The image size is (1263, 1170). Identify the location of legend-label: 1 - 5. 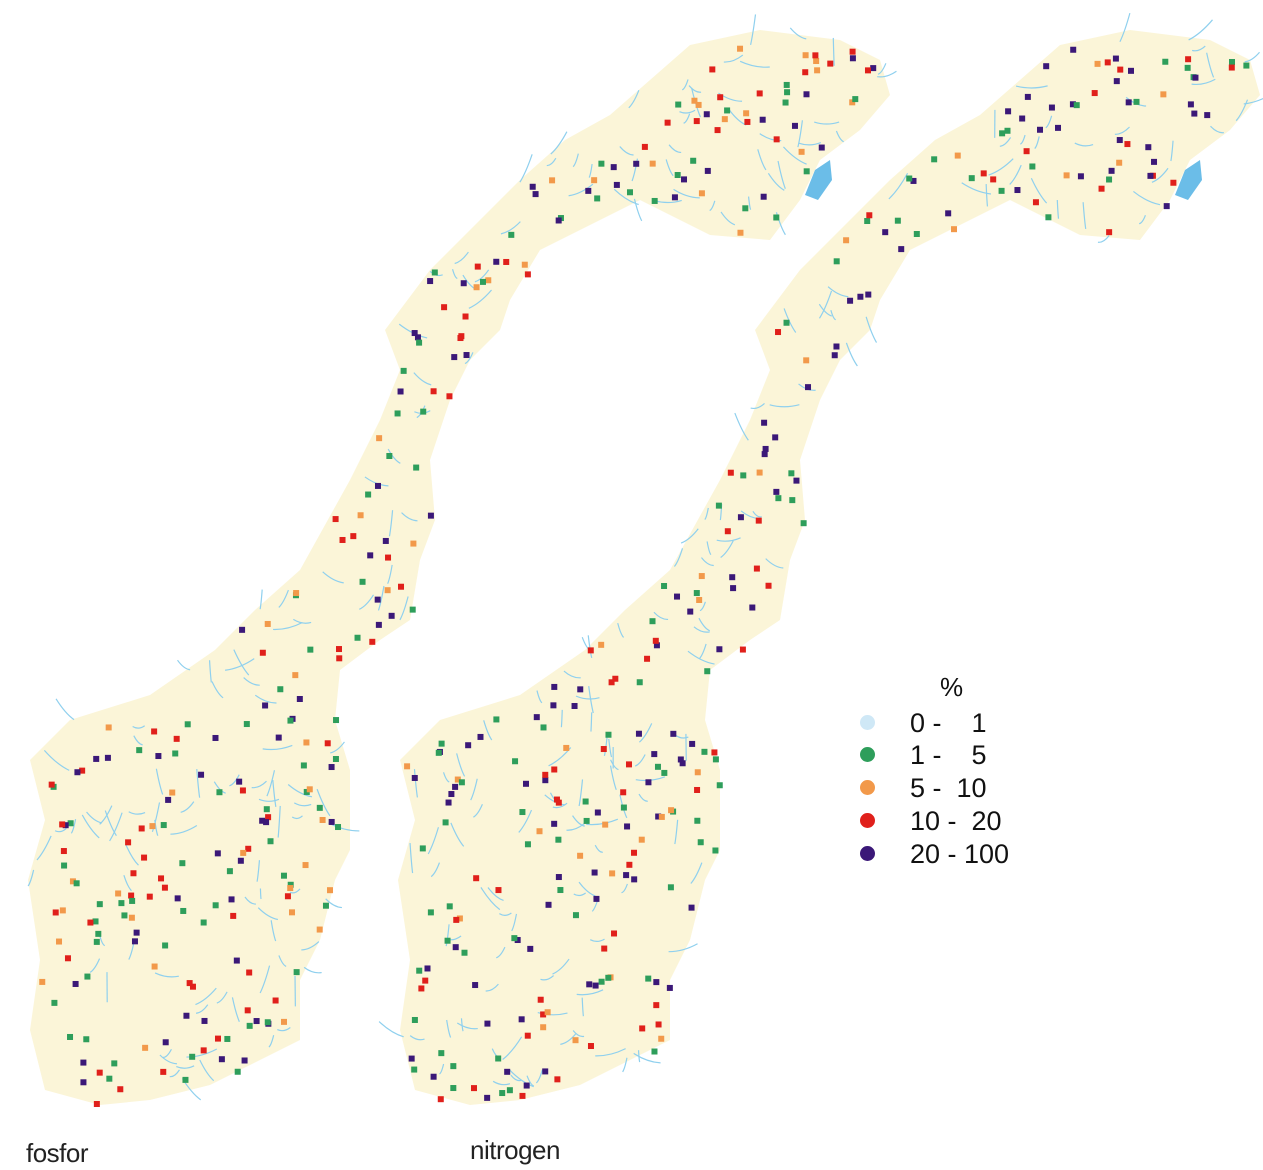
(948, 755).